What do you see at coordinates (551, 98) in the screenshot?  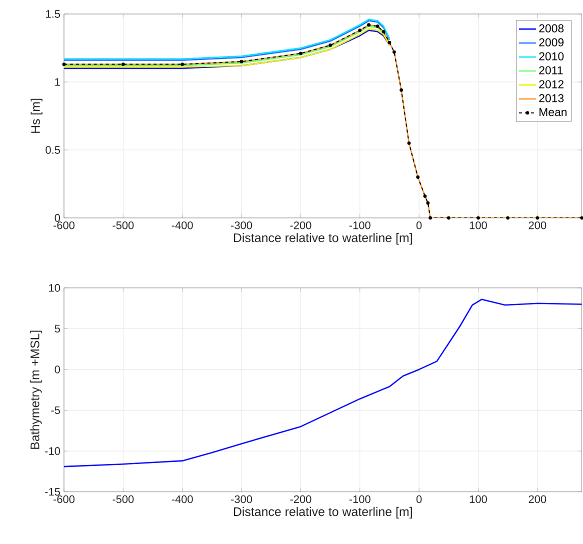 I see `legend-label: 2013` at bounding box center [551, 98].